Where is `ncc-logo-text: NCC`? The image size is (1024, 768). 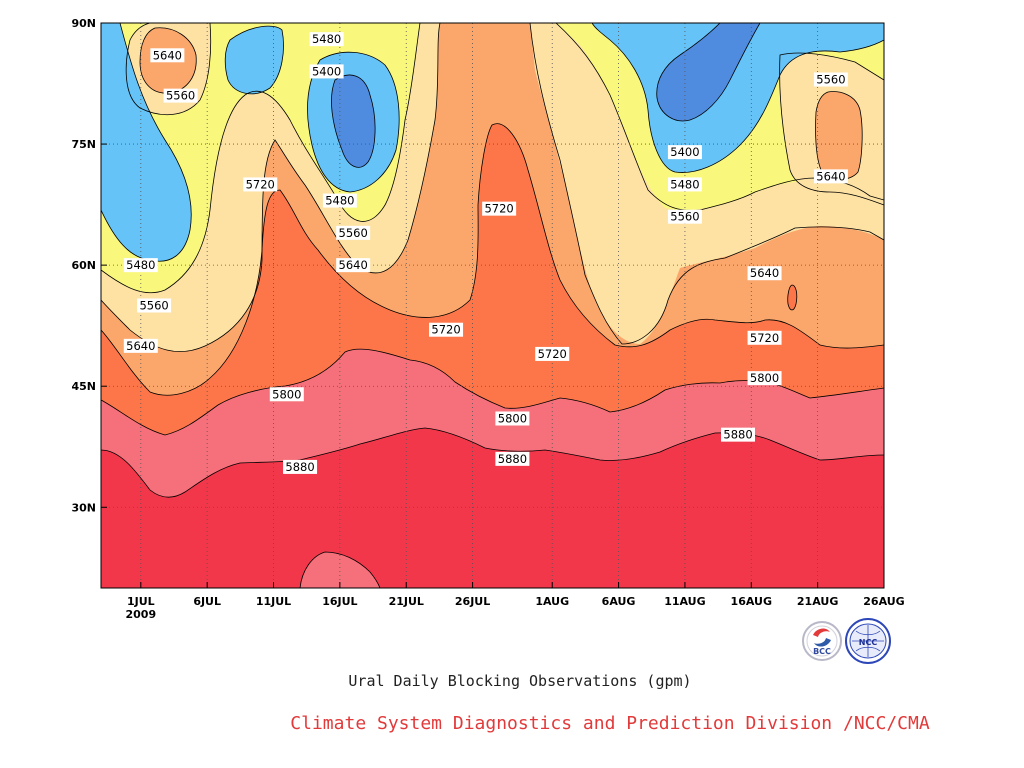 ncc-logo-text: NCC is located at coordinates (868, 642).